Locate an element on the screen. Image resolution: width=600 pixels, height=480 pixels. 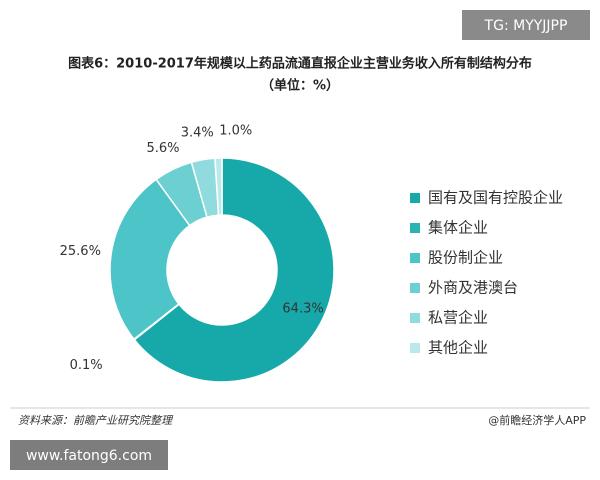
site-badge is located at coordinates (89, 455).